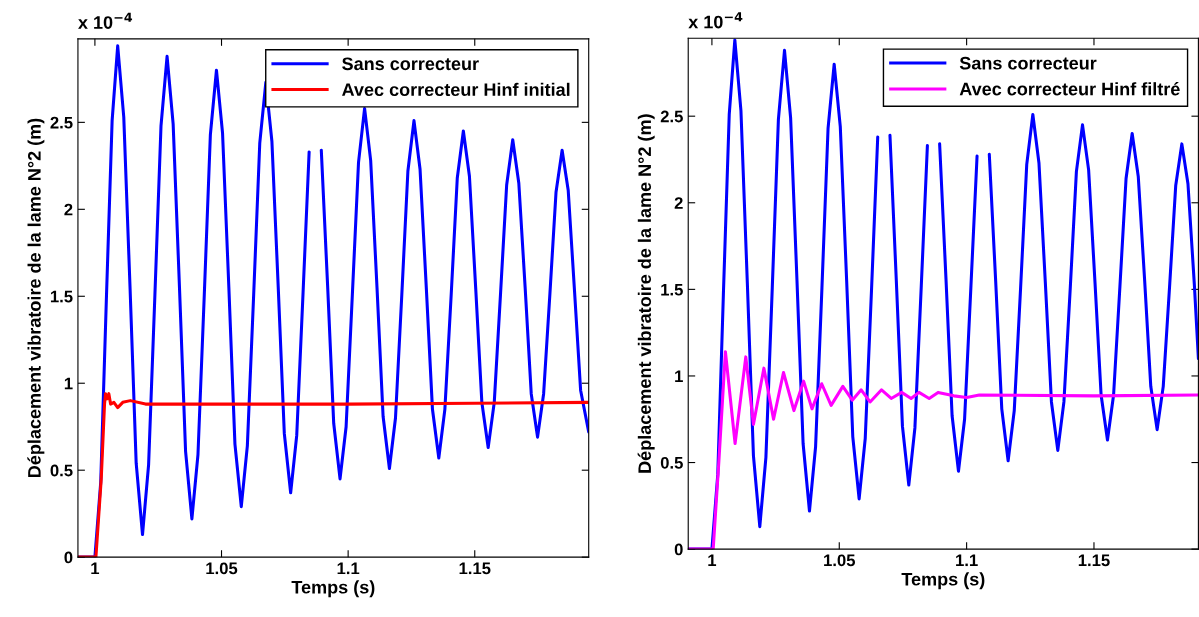 The width and height of the screenshot is (1199, 617). What do you see at coordinates (456, 89) in the screenshot?
I see `legend-label: Avec correcteur Hinf initial` at bounding box center [456, 89].